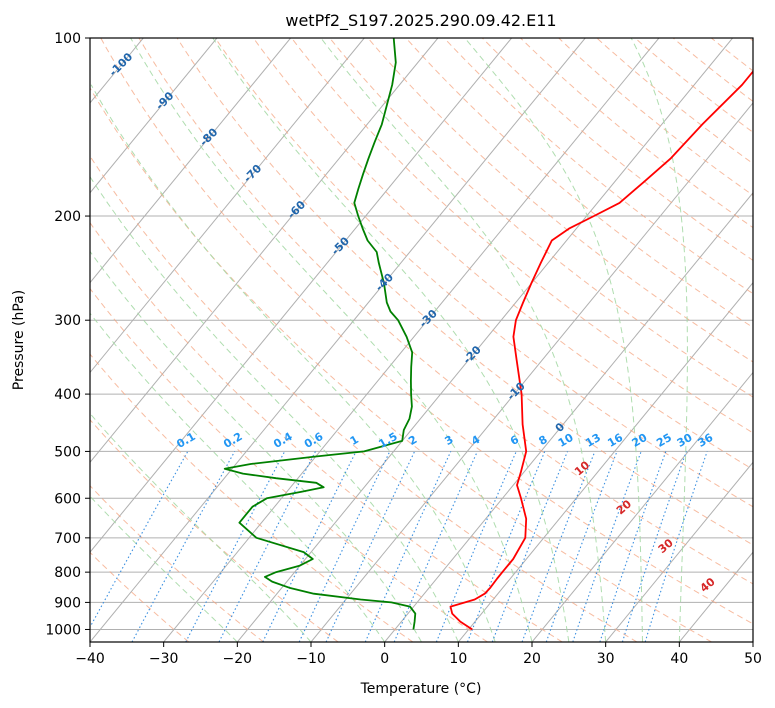 This screenshot has height=708, width=775. What do you see at coordinates (238, 659) in the screenshot?
I see `x-tick-label: −20` at bounding box center [238, 659].